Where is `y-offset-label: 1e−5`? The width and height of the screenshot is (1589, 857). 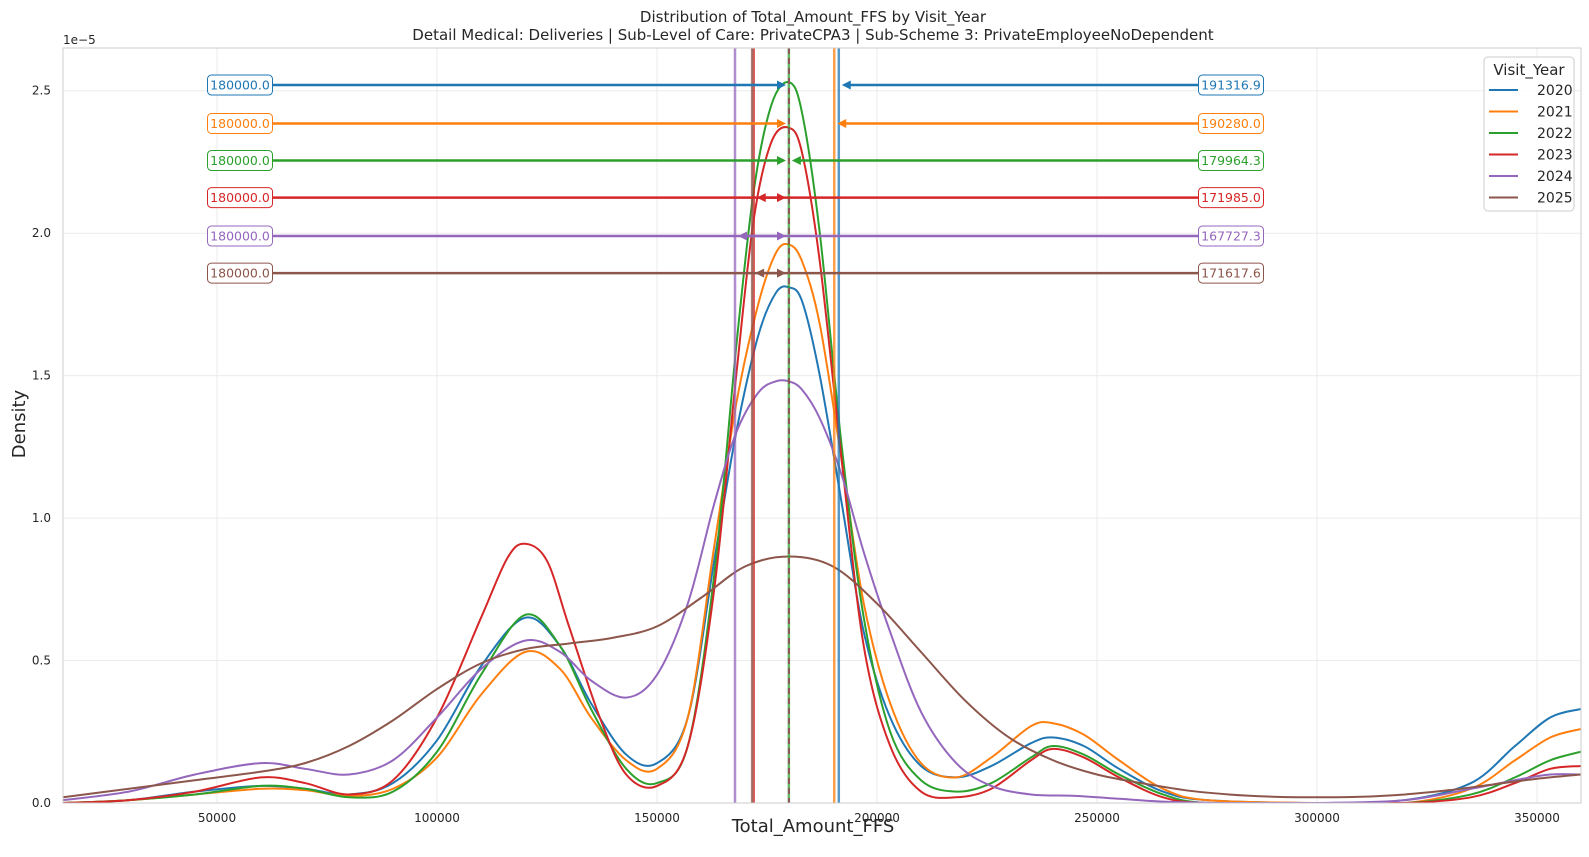 y-offset-label: 1e−5 is located at coordinates (79, 40).